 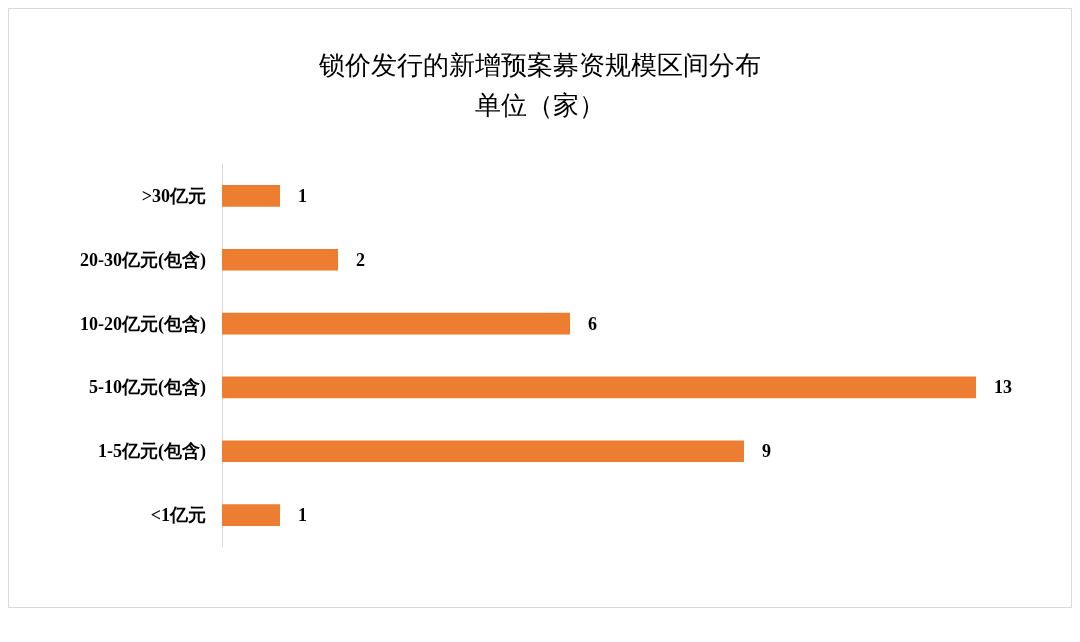 What do you see at coordinates (143, 324) in the screenshot?
I see `y-tick-label: 10-20亿元(包含)` at bounding box center [143, 324].